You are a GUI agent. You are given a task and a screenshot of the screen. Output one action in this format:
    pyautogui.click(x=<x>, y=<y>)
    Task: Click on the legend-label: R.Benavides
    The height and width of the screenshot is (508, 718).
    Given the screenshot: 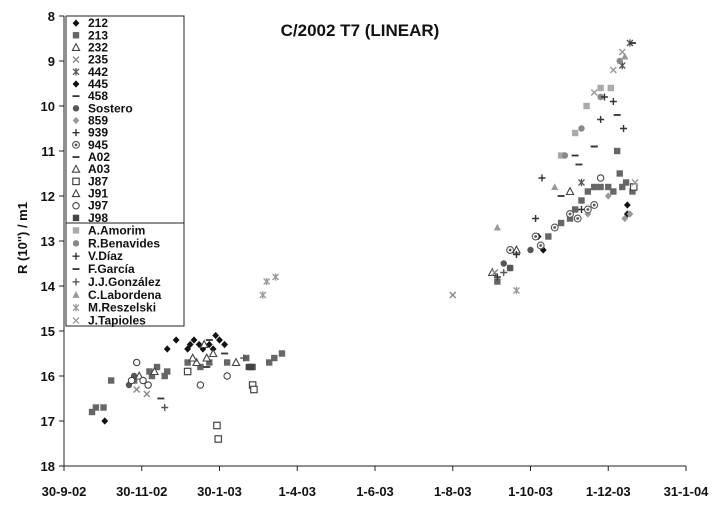 What is the action you would take?
    pyautogui.click(x=124, y=243)
    